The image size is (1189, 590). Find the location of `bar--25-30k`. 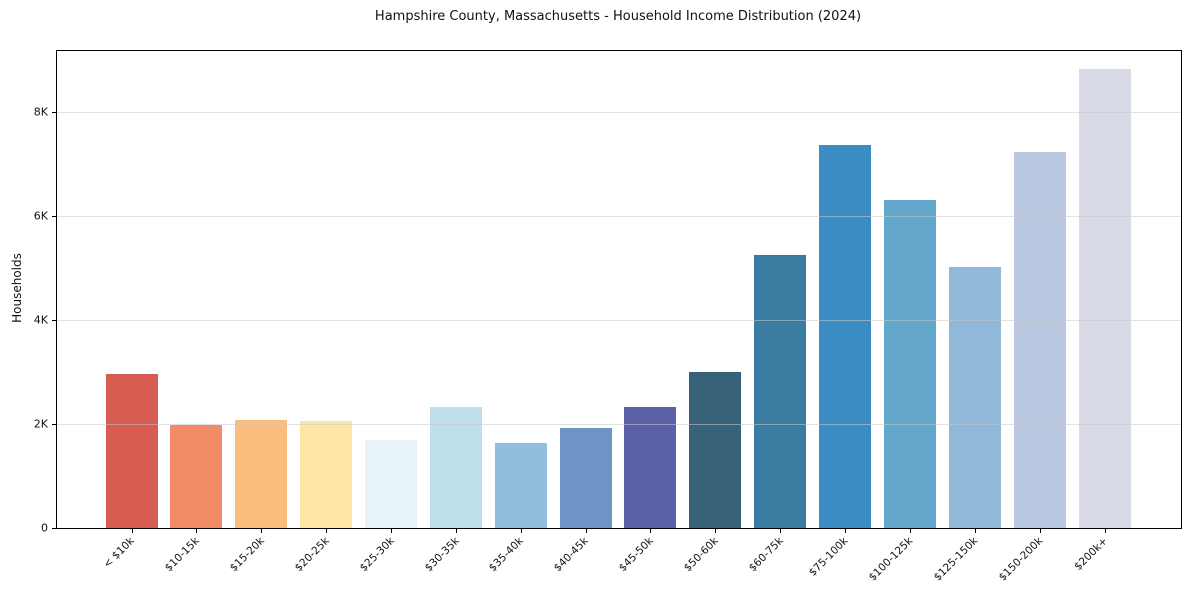

bar--25-30k is located at coordinates (390, 484).